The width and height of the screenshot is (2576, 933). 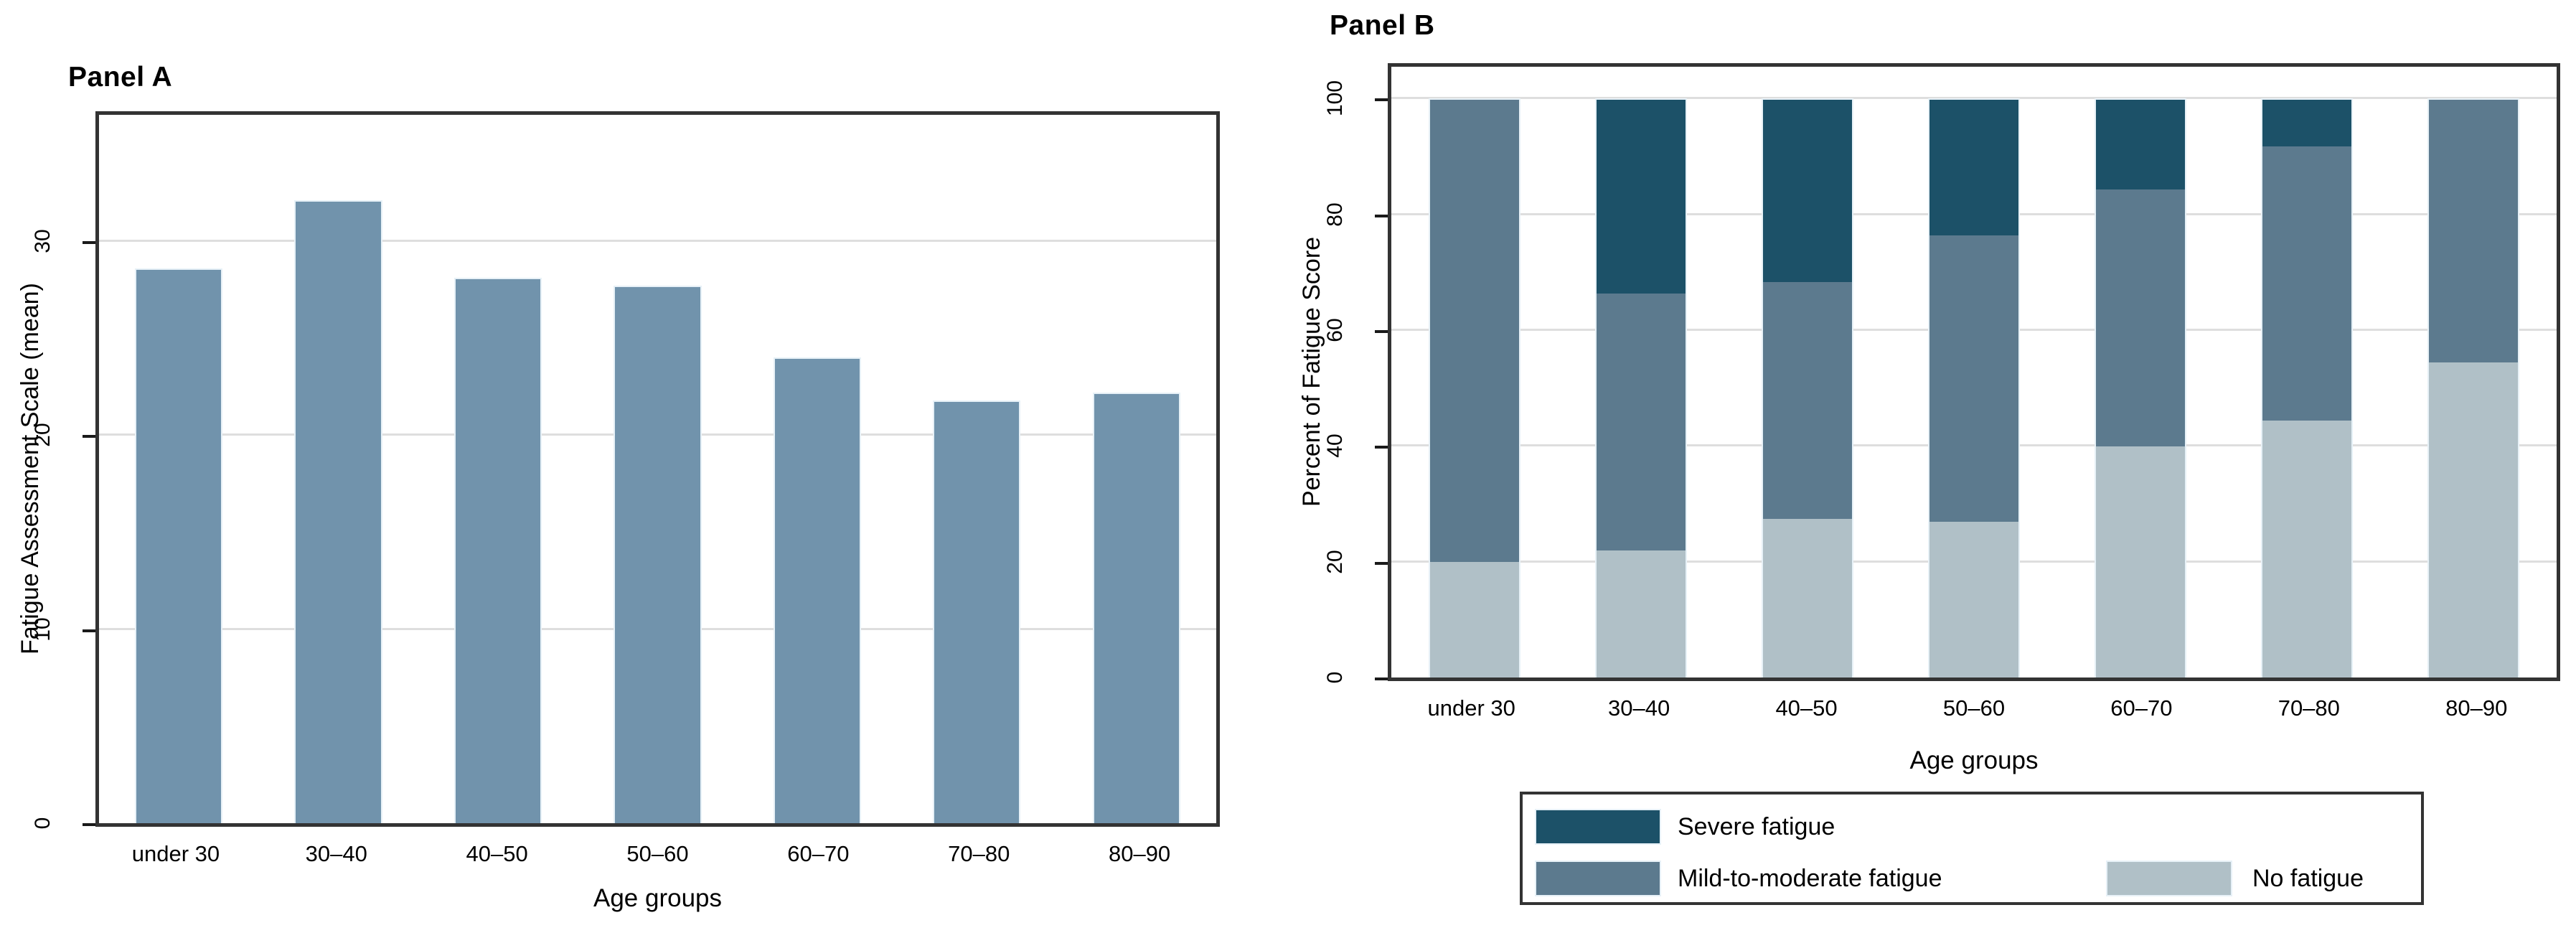 What do you see at coordinates (1382, 25) in the screenshot?
I see `panel-b-title: Panel B` at bounding box center [1382, 25].